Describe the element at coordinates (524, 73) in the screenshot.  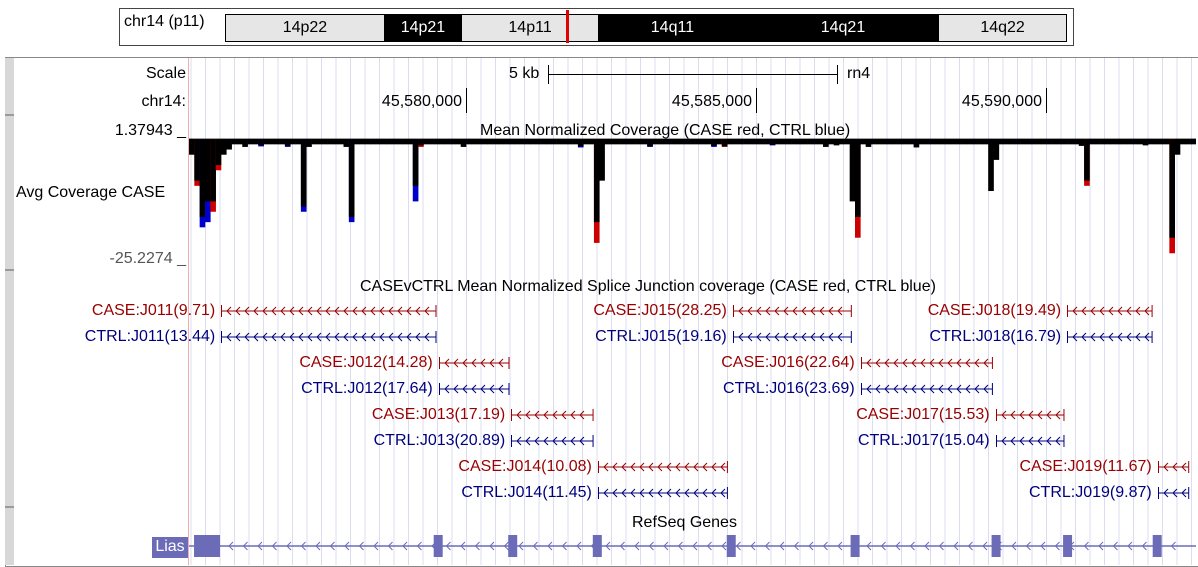
I see `scale-size-label: 5 kb` at that location.